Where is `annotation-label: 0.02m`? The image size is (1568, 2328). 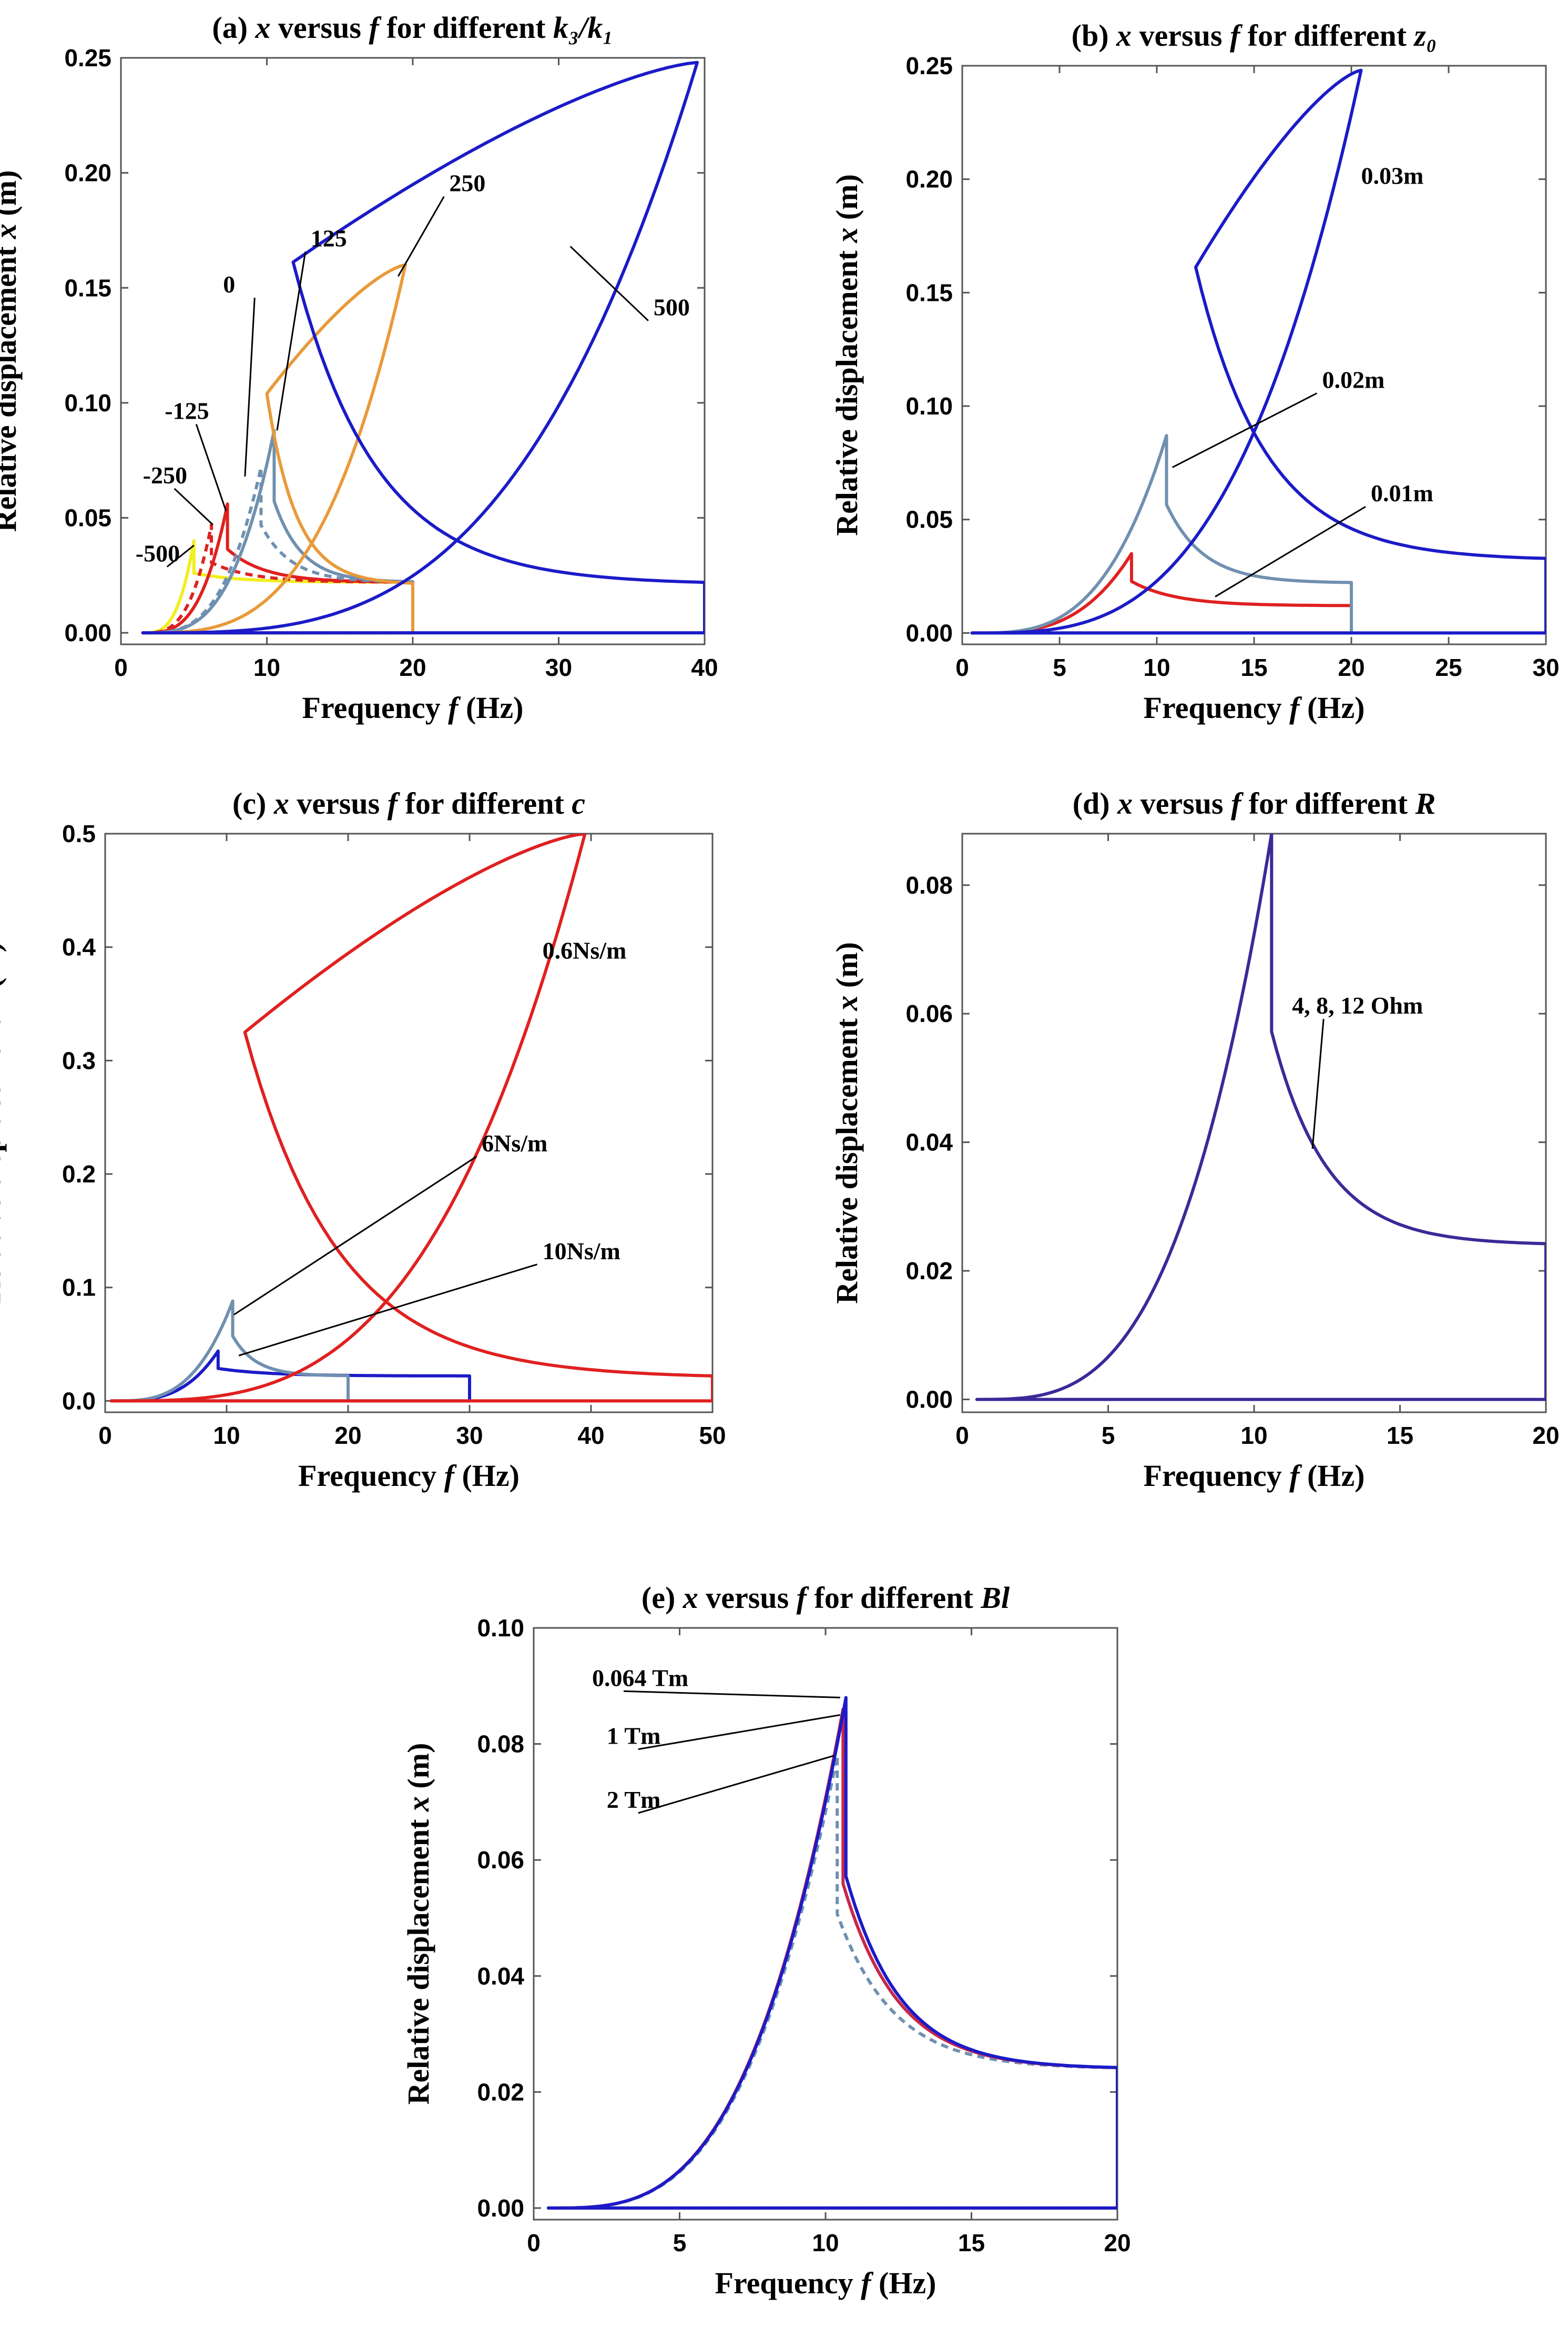 annotation-label: 0.02m is located at coordinates (1353, 380).